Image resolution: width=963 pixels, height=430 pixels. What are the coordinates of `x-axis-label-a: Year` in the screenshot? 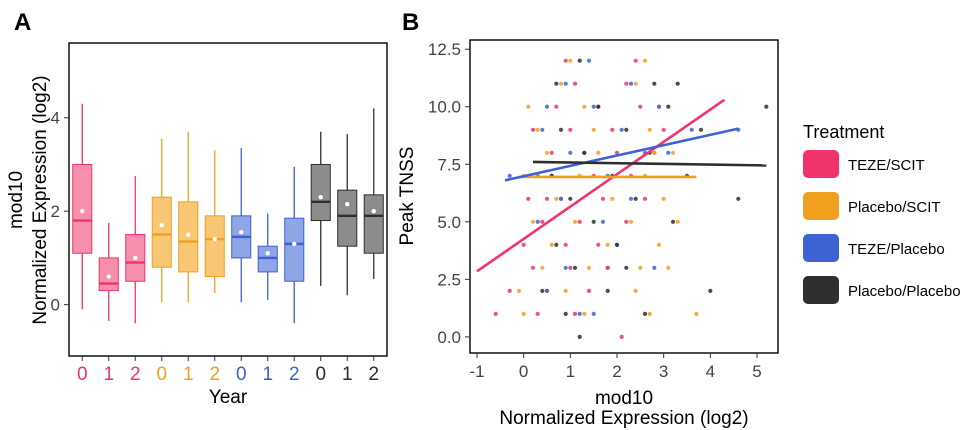 It's located at (228, 397).